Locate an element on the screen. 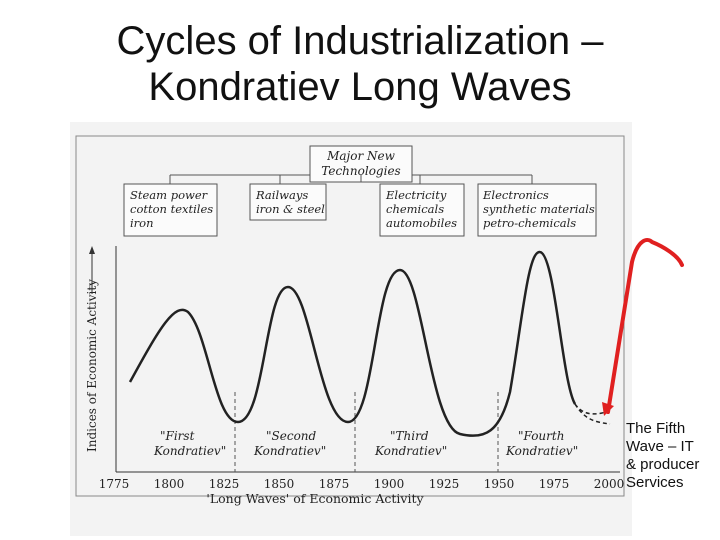 The image size is (720, 540). y-axis-arrow-head is located at coordinates (92, 250).